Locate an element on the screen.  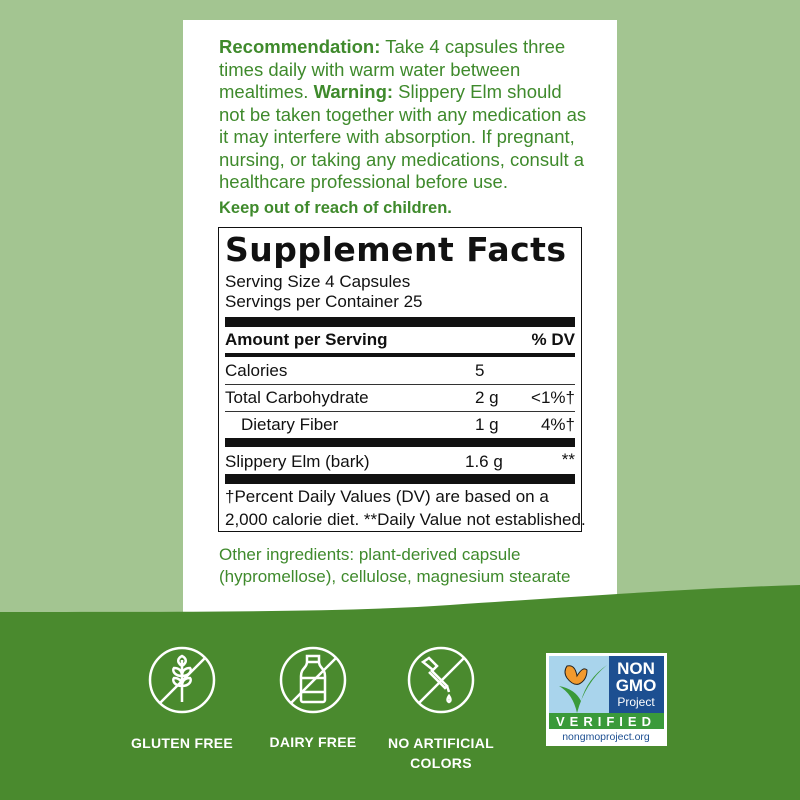
amount-header: Amount per Serving is located at coordinates (306, 339).